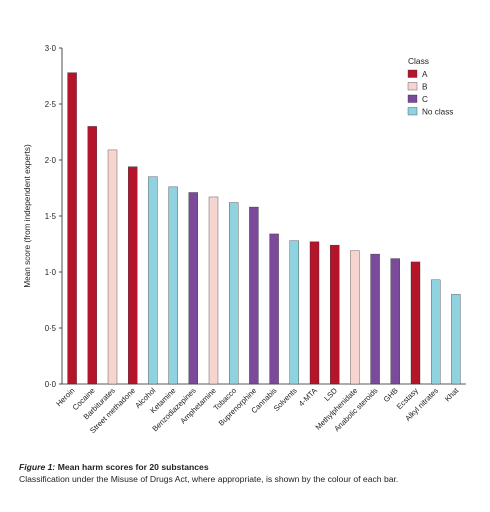 Image resolution: width=490 pixels, height=512 pixels. I want to click on x-tick-label: Khat, so click(452, 394).